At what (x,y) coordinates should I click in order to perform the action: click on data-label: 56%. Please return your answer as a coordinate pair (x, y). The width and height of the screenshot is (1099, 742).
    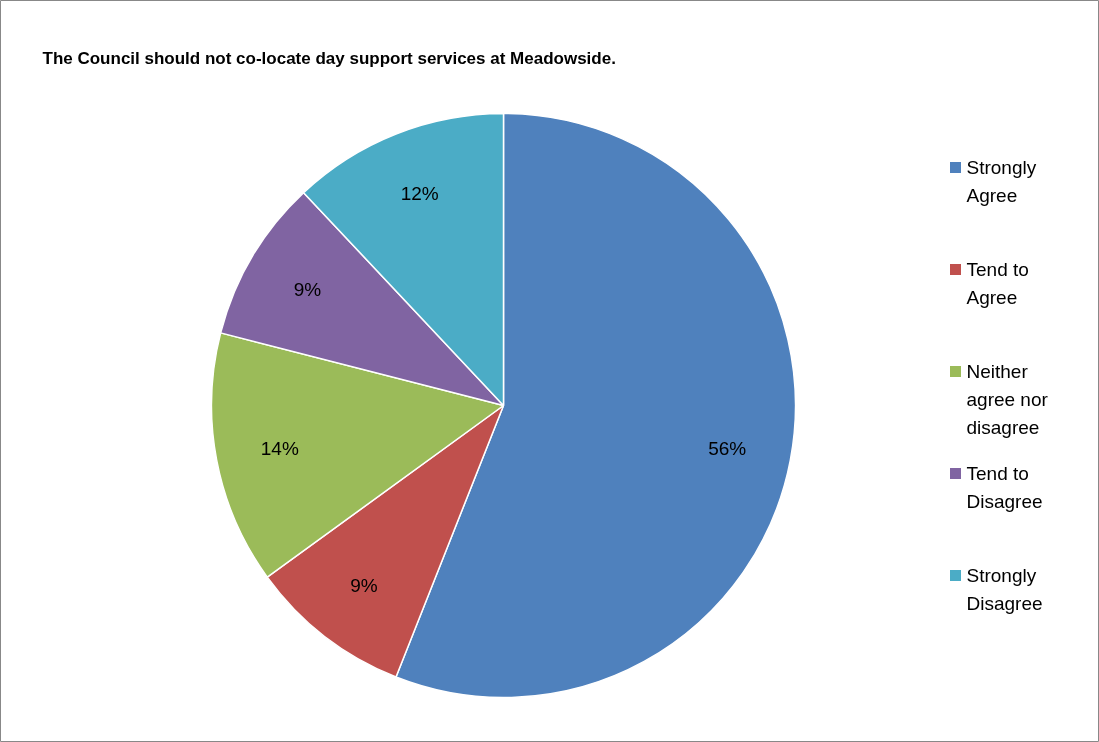
    Looking at the image, I should click on (727, 448).